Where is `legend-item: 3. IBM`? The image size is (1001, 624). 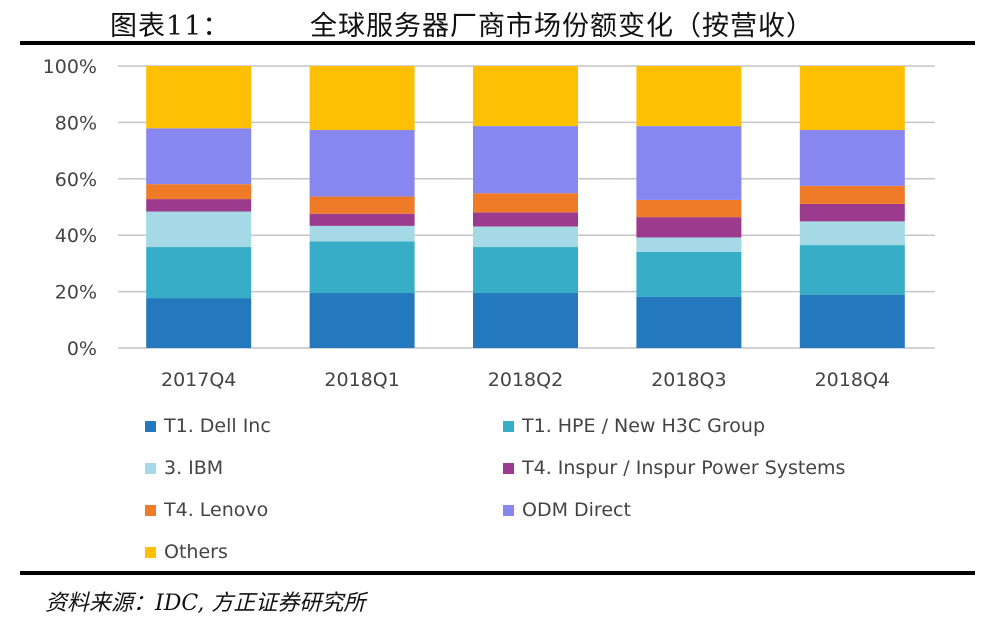 legend-item: 3. IBM is located at coordinates (184, 468).